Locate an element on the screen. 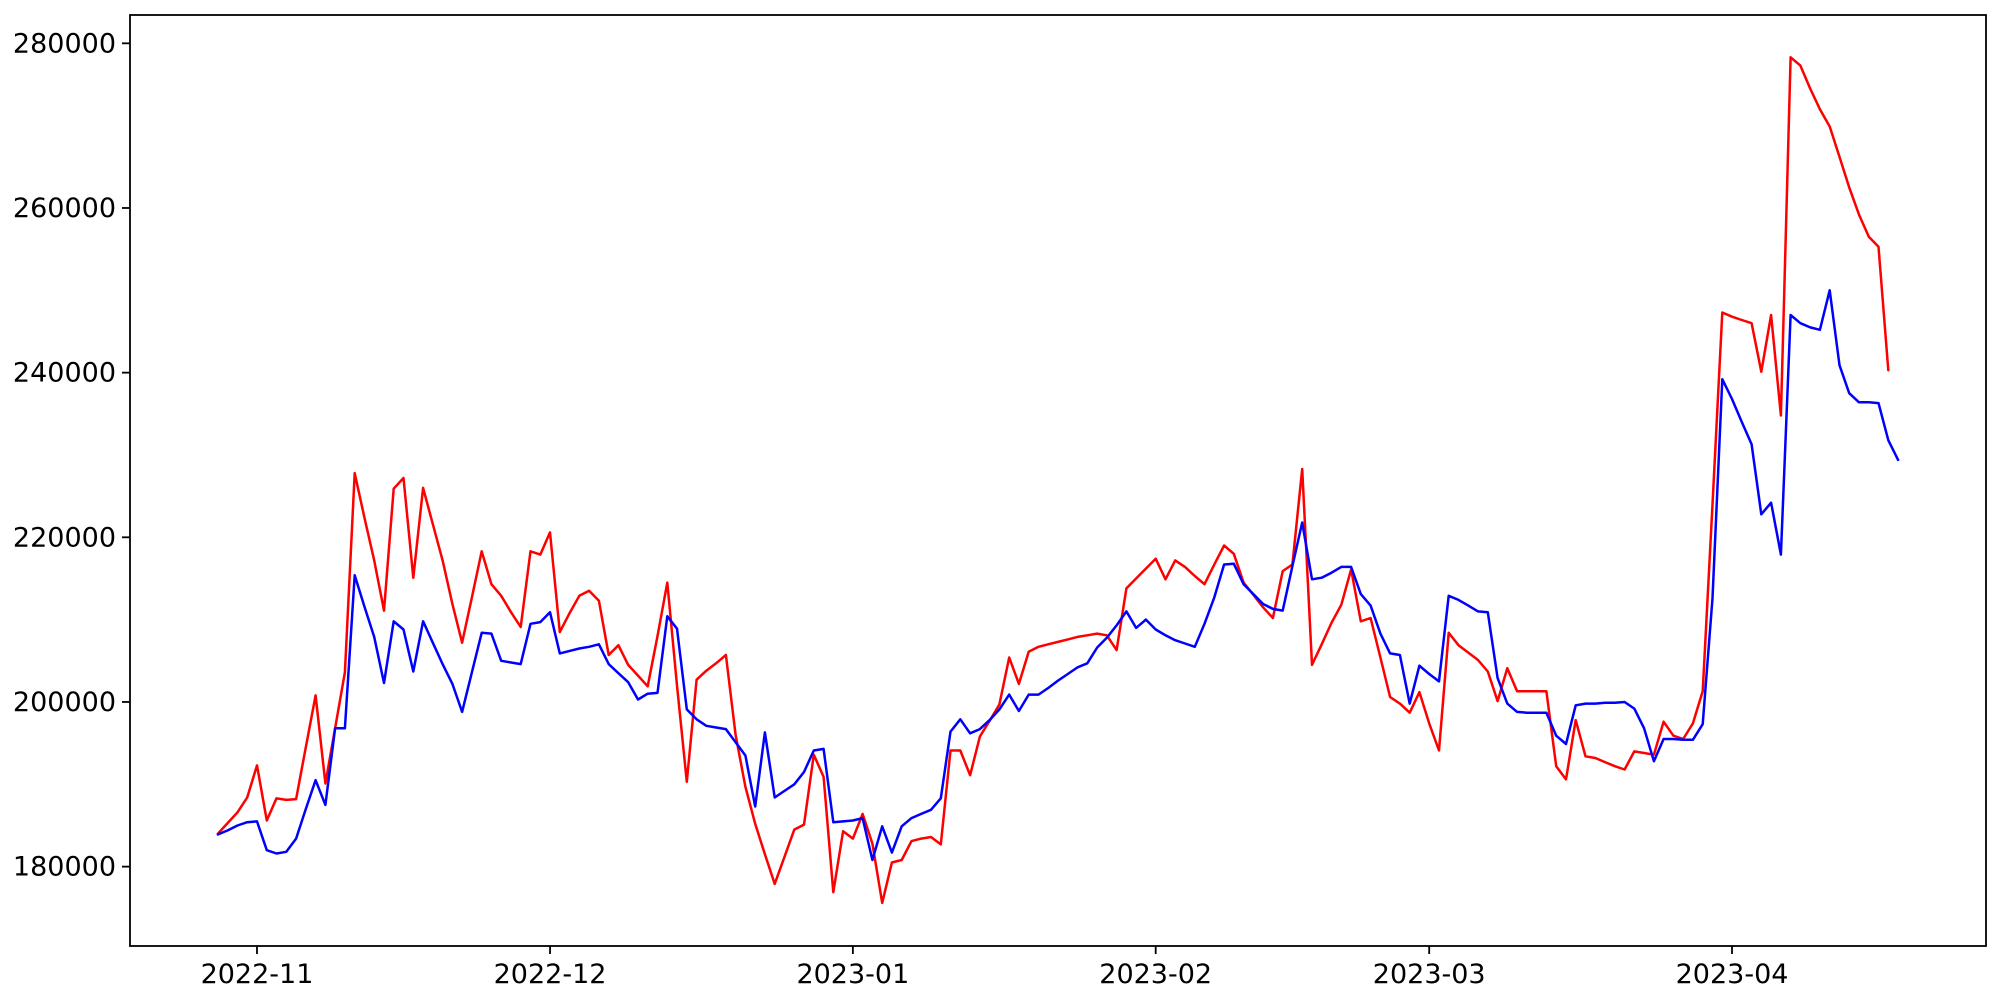 This screenshot has width=2000, height=1000. x-tick-label: 2023-04 is located at coordinates (1732, 974).